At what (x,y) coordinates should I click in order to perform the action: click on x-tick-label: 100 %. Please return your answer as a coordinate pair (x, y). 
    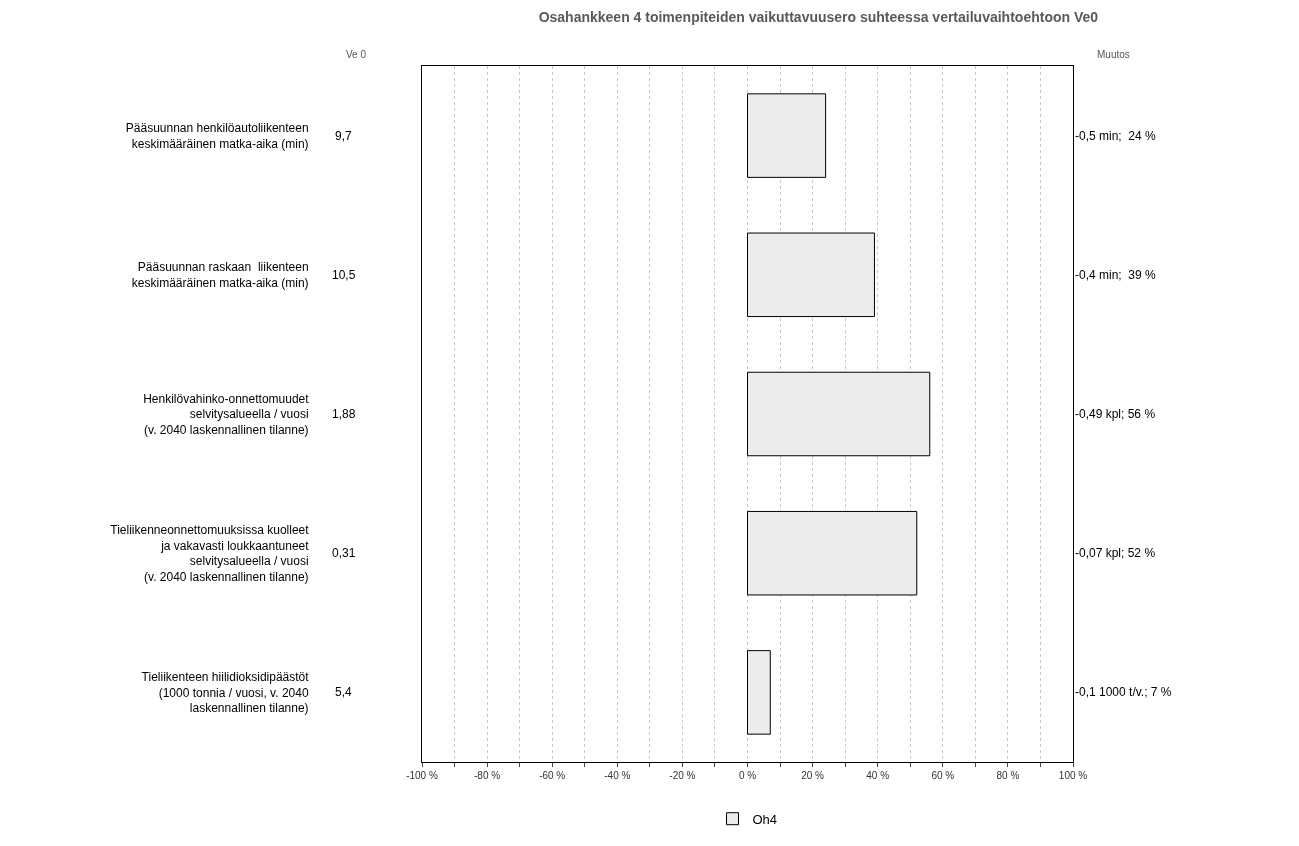
    Looking at the image, I should click on (1073, 775).